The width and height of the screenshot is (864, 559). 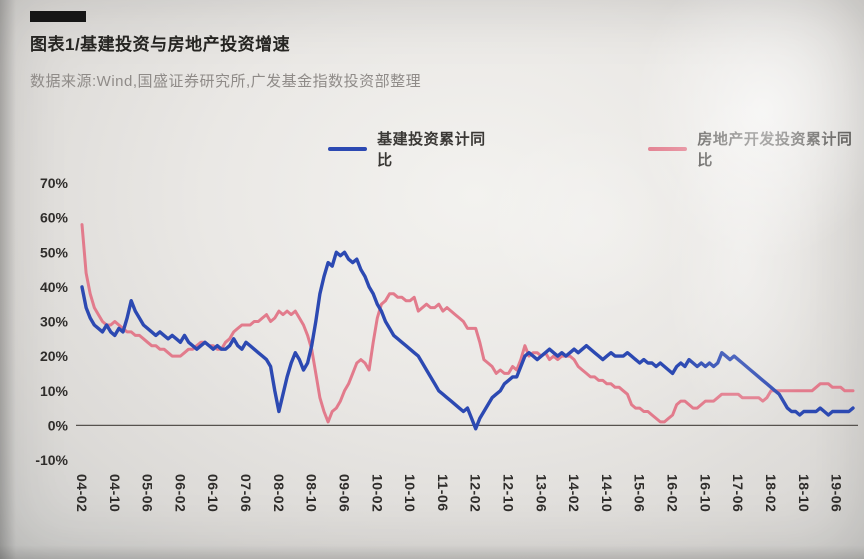 I want to click on y-tick-label: 10%, so click(x=54, y=391).